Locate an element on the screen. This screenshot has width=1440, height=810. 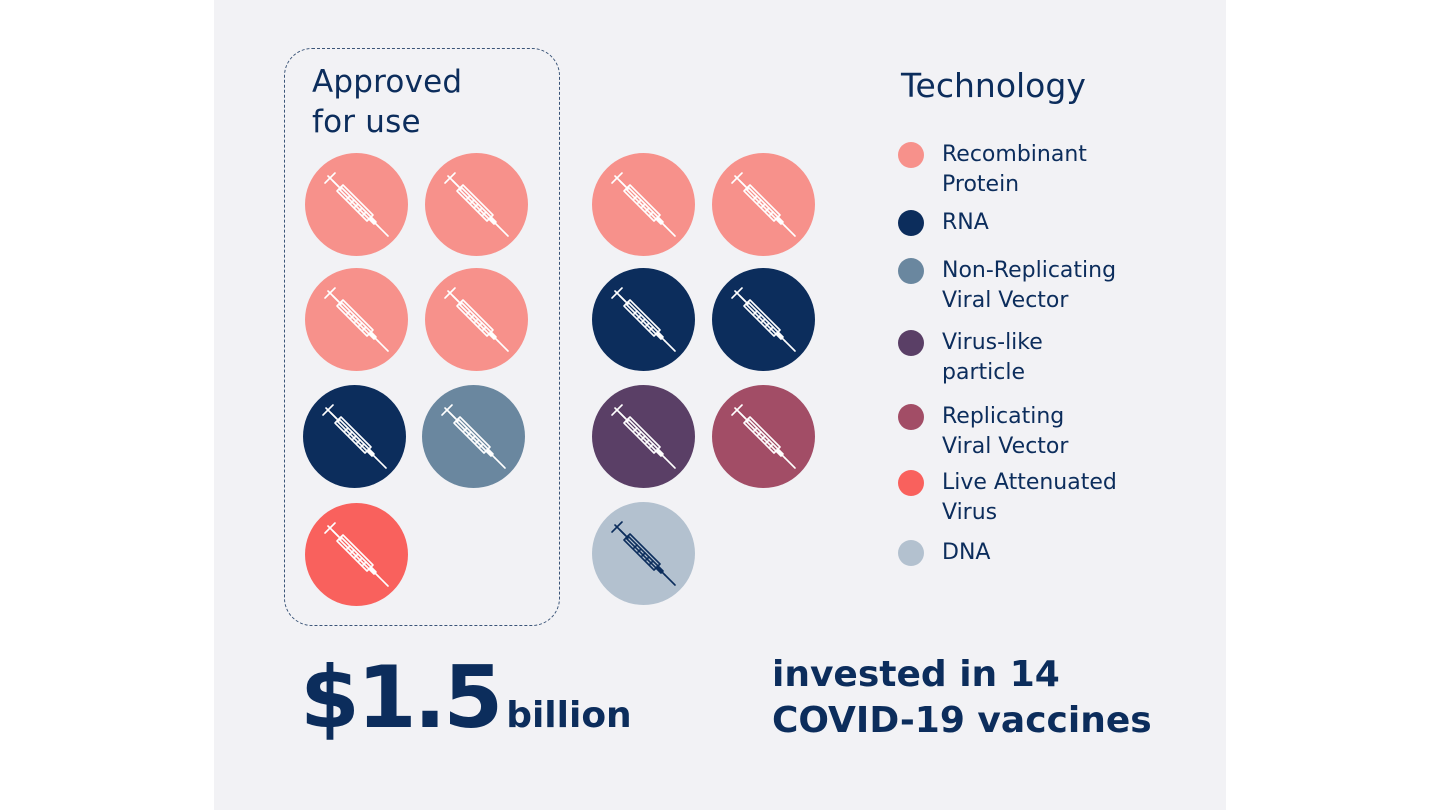
legend-label: Replicating Viral Vector is located at coordinates (1005, 431).